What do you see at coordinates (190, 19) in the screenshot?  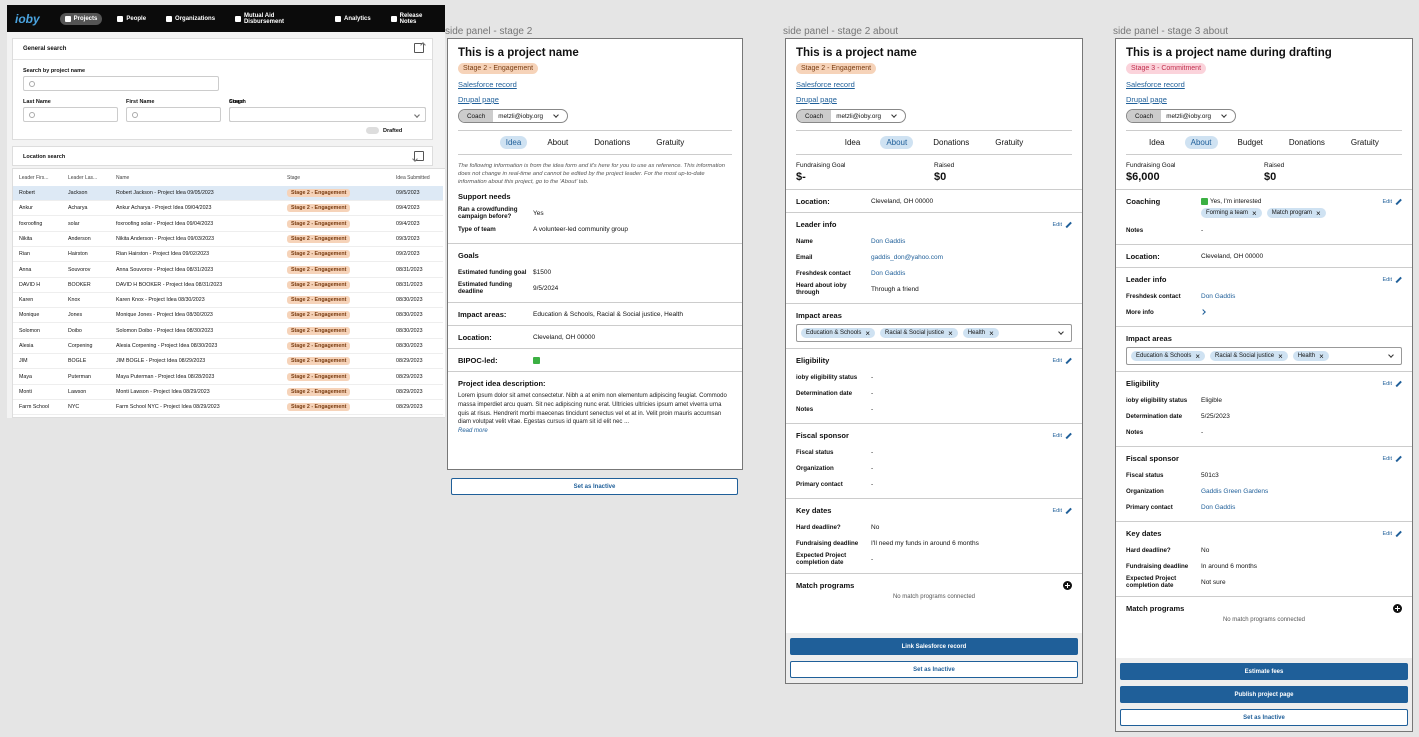 I see `nav-item: Organizations` at bounding box center [190, 19].